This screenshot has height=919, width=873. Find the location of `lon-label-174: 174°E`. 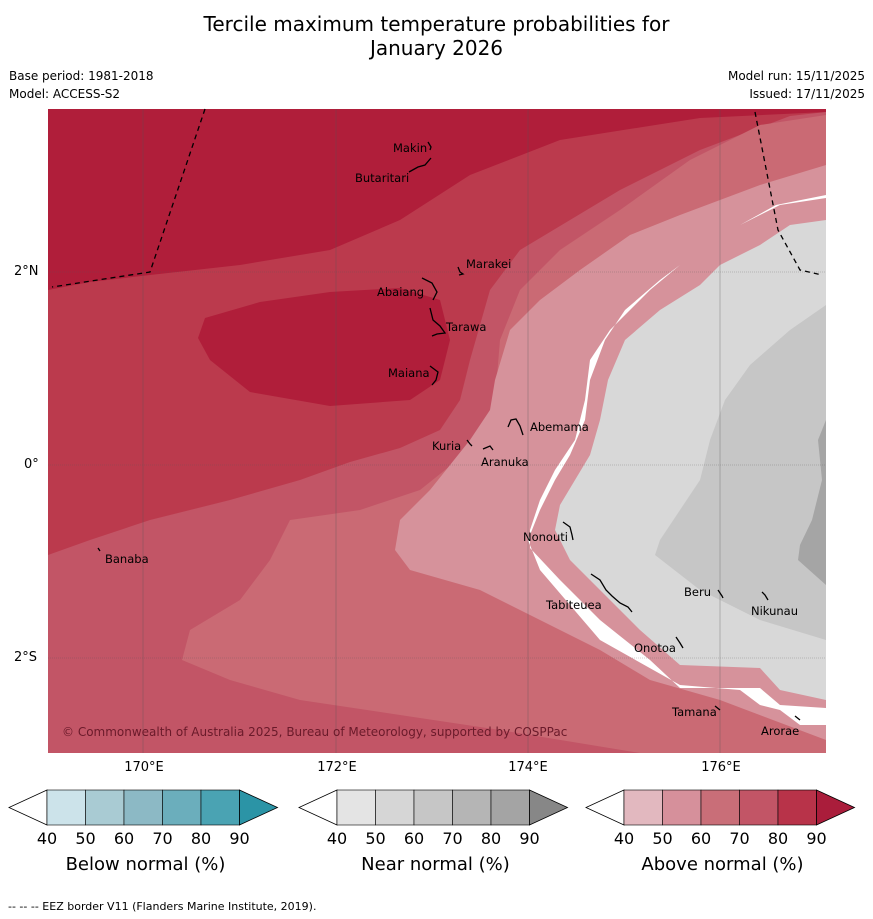

lon-label-174: 174°E is located at coordinates (528, 767).